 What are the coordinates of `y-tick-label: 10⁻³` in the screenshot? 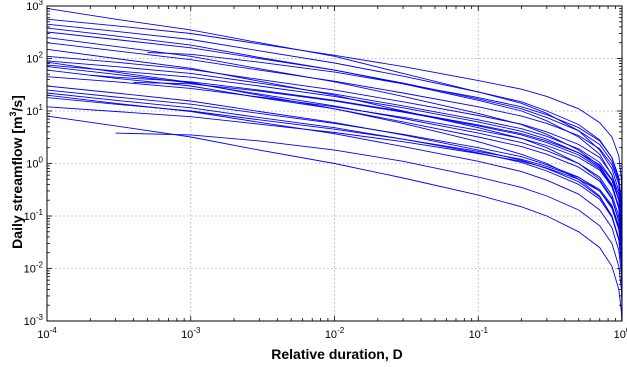 It's located at (34, 320).